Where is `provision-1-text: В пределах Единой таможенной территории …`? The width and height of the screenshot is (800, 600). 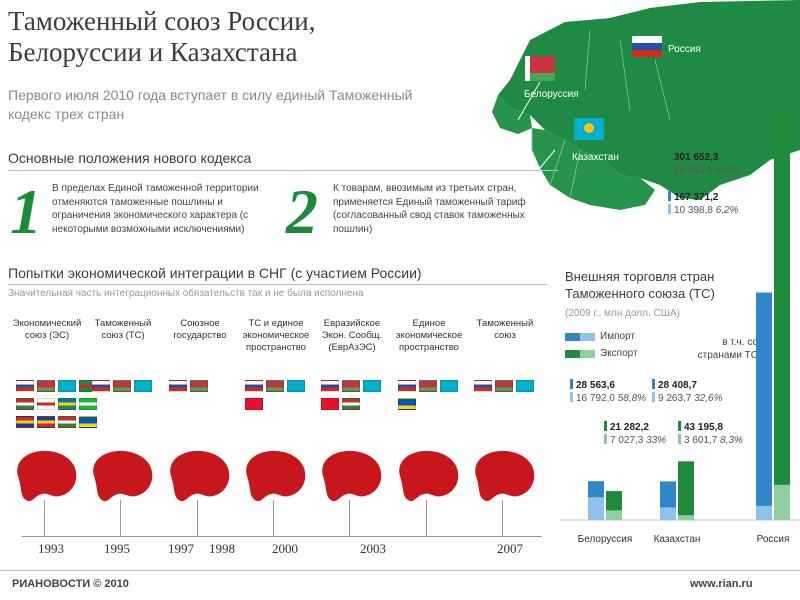
provision-1-text: В пределах Единой таможенной территории … is located at coordinates (155, 209).